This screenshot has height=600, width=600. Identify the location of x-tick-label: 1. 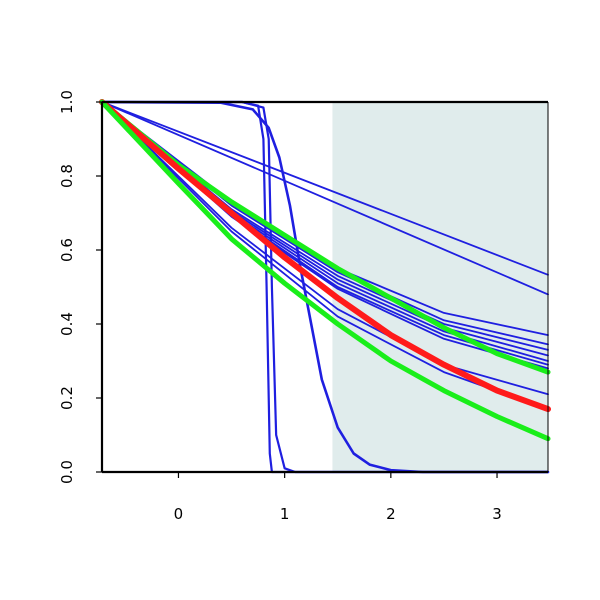
(285, 514).